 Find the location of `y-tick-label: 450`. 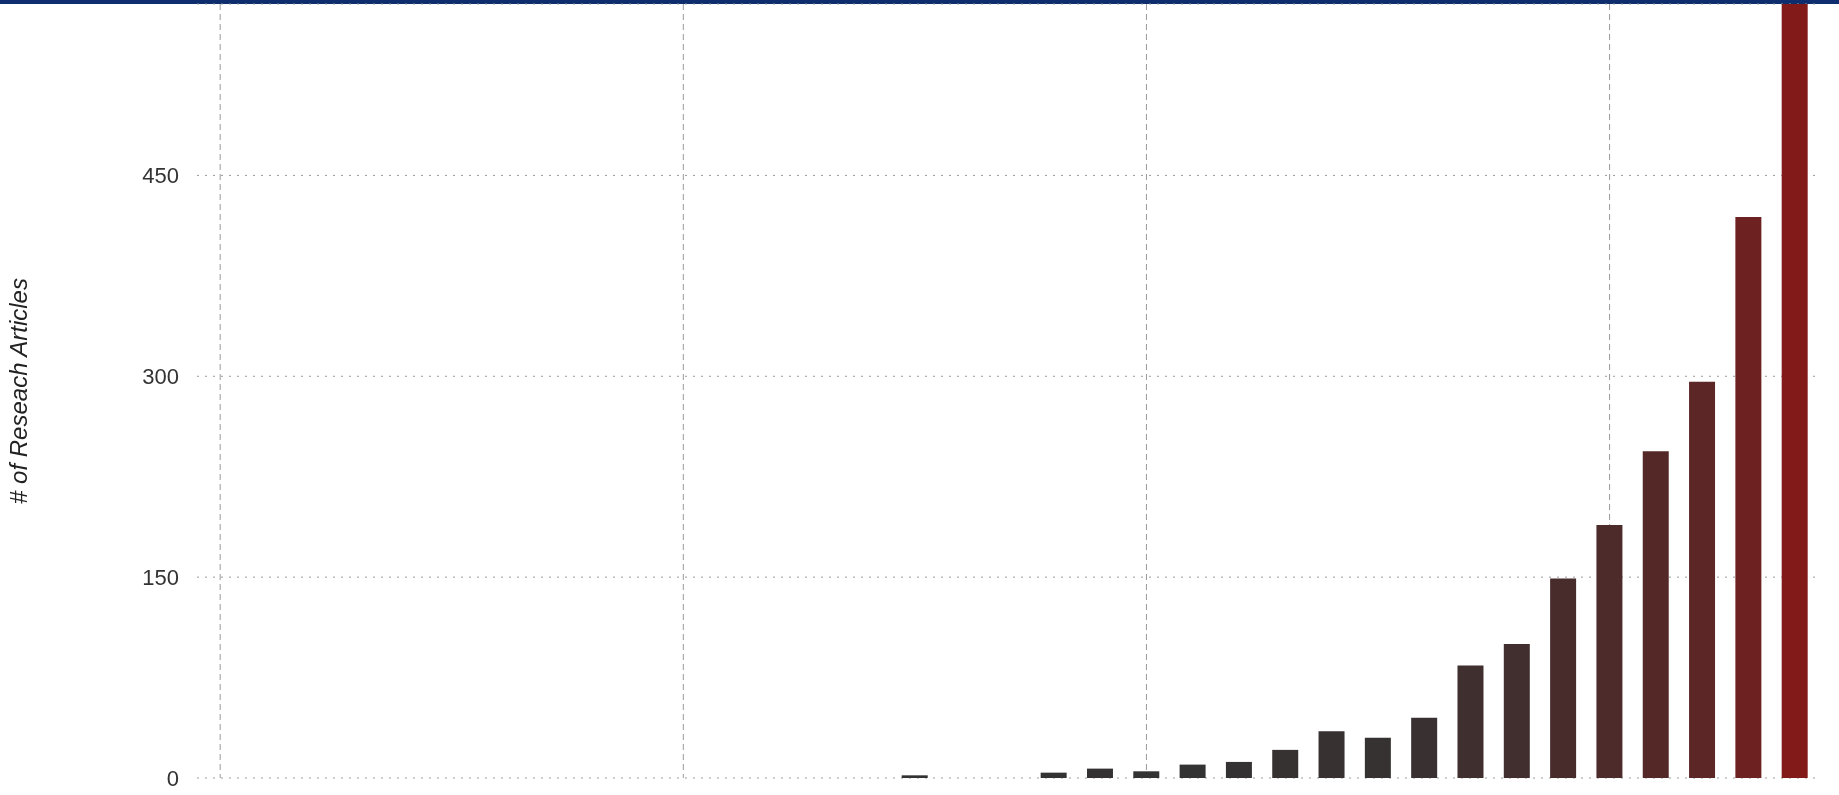

y-tick-label: 450 is located at coordinates (160, 176).